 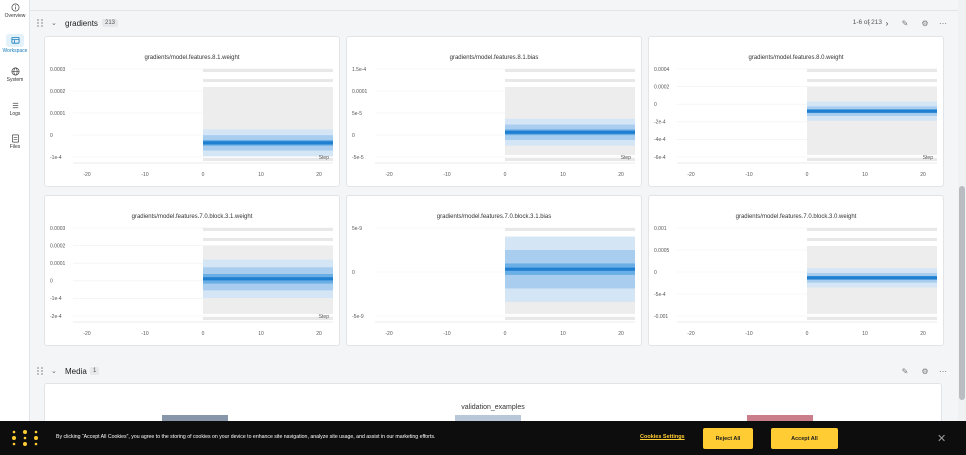 I want to click on histogram-chart: 0.001 0.0005 0 -5e-4 -0.001 -20 -10 0 10 20, so click(x=795, y=281).